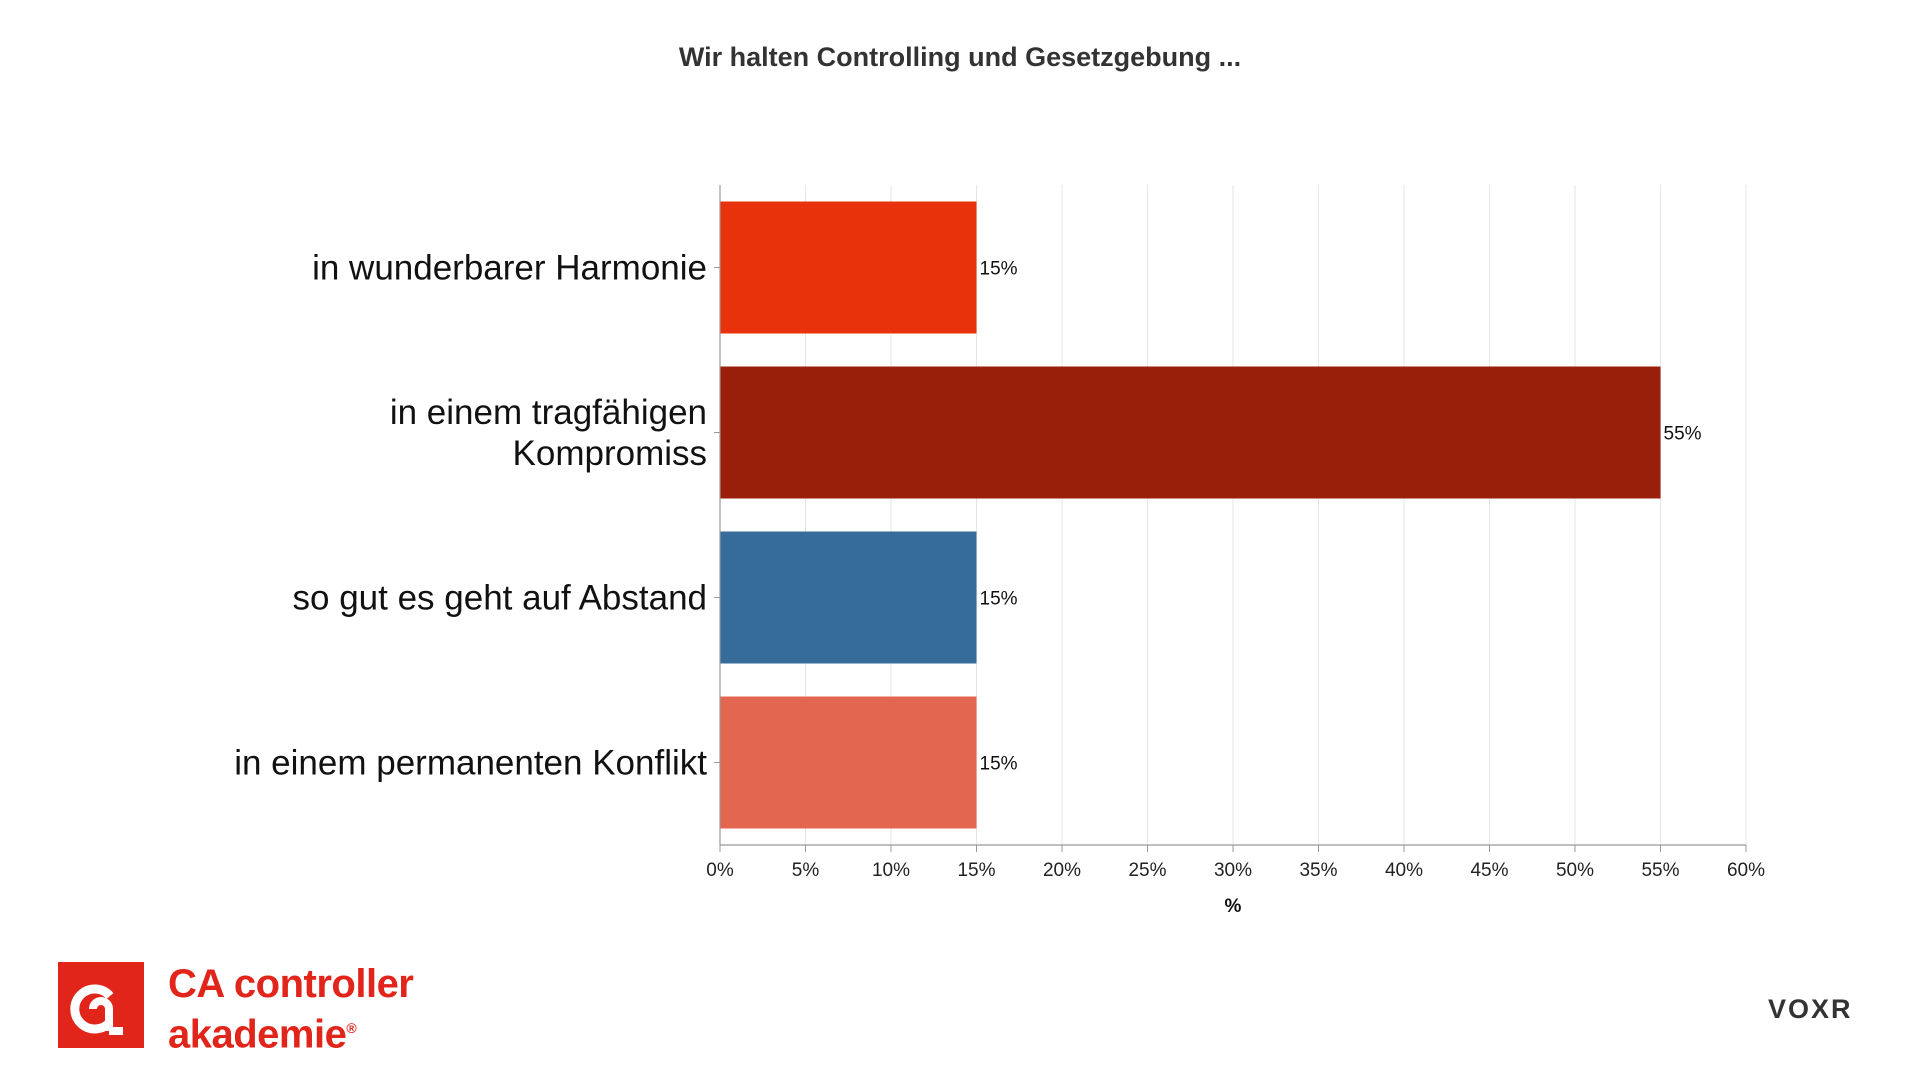  What do you see at coordinates (1489, 870) in the screenshot?
I see `x-tick-label: 45%` at bounding box center [1489, 870].